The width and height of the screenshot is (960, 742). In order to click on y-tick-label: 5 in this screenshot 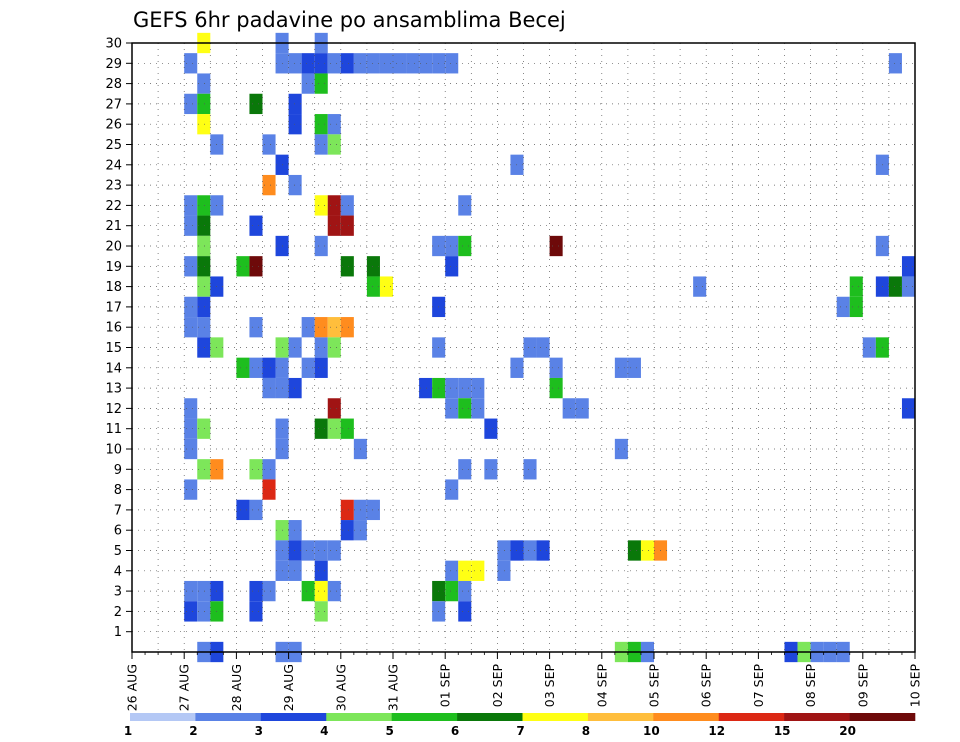, I will do `click(118, 551)`.